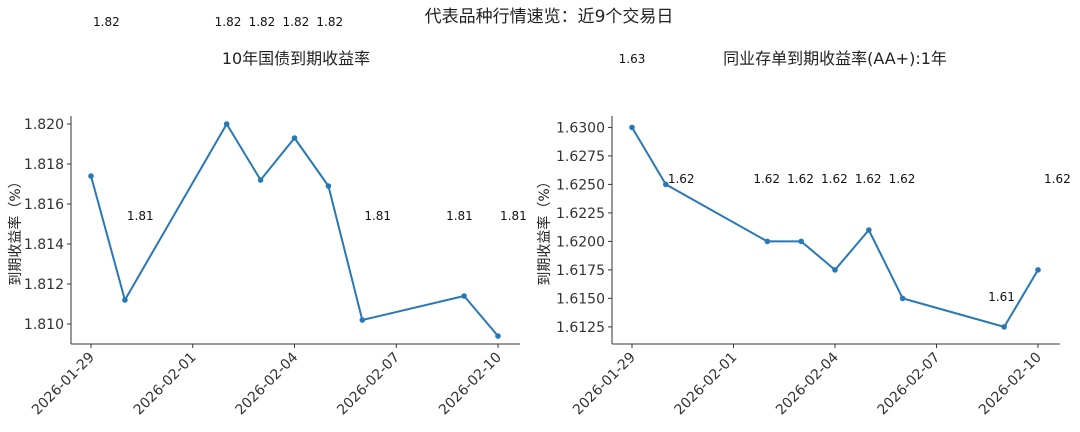  Describe the element at coordinates (580, 271) in the screenshot. I see `y-tick-label: 1.6175` at that location.